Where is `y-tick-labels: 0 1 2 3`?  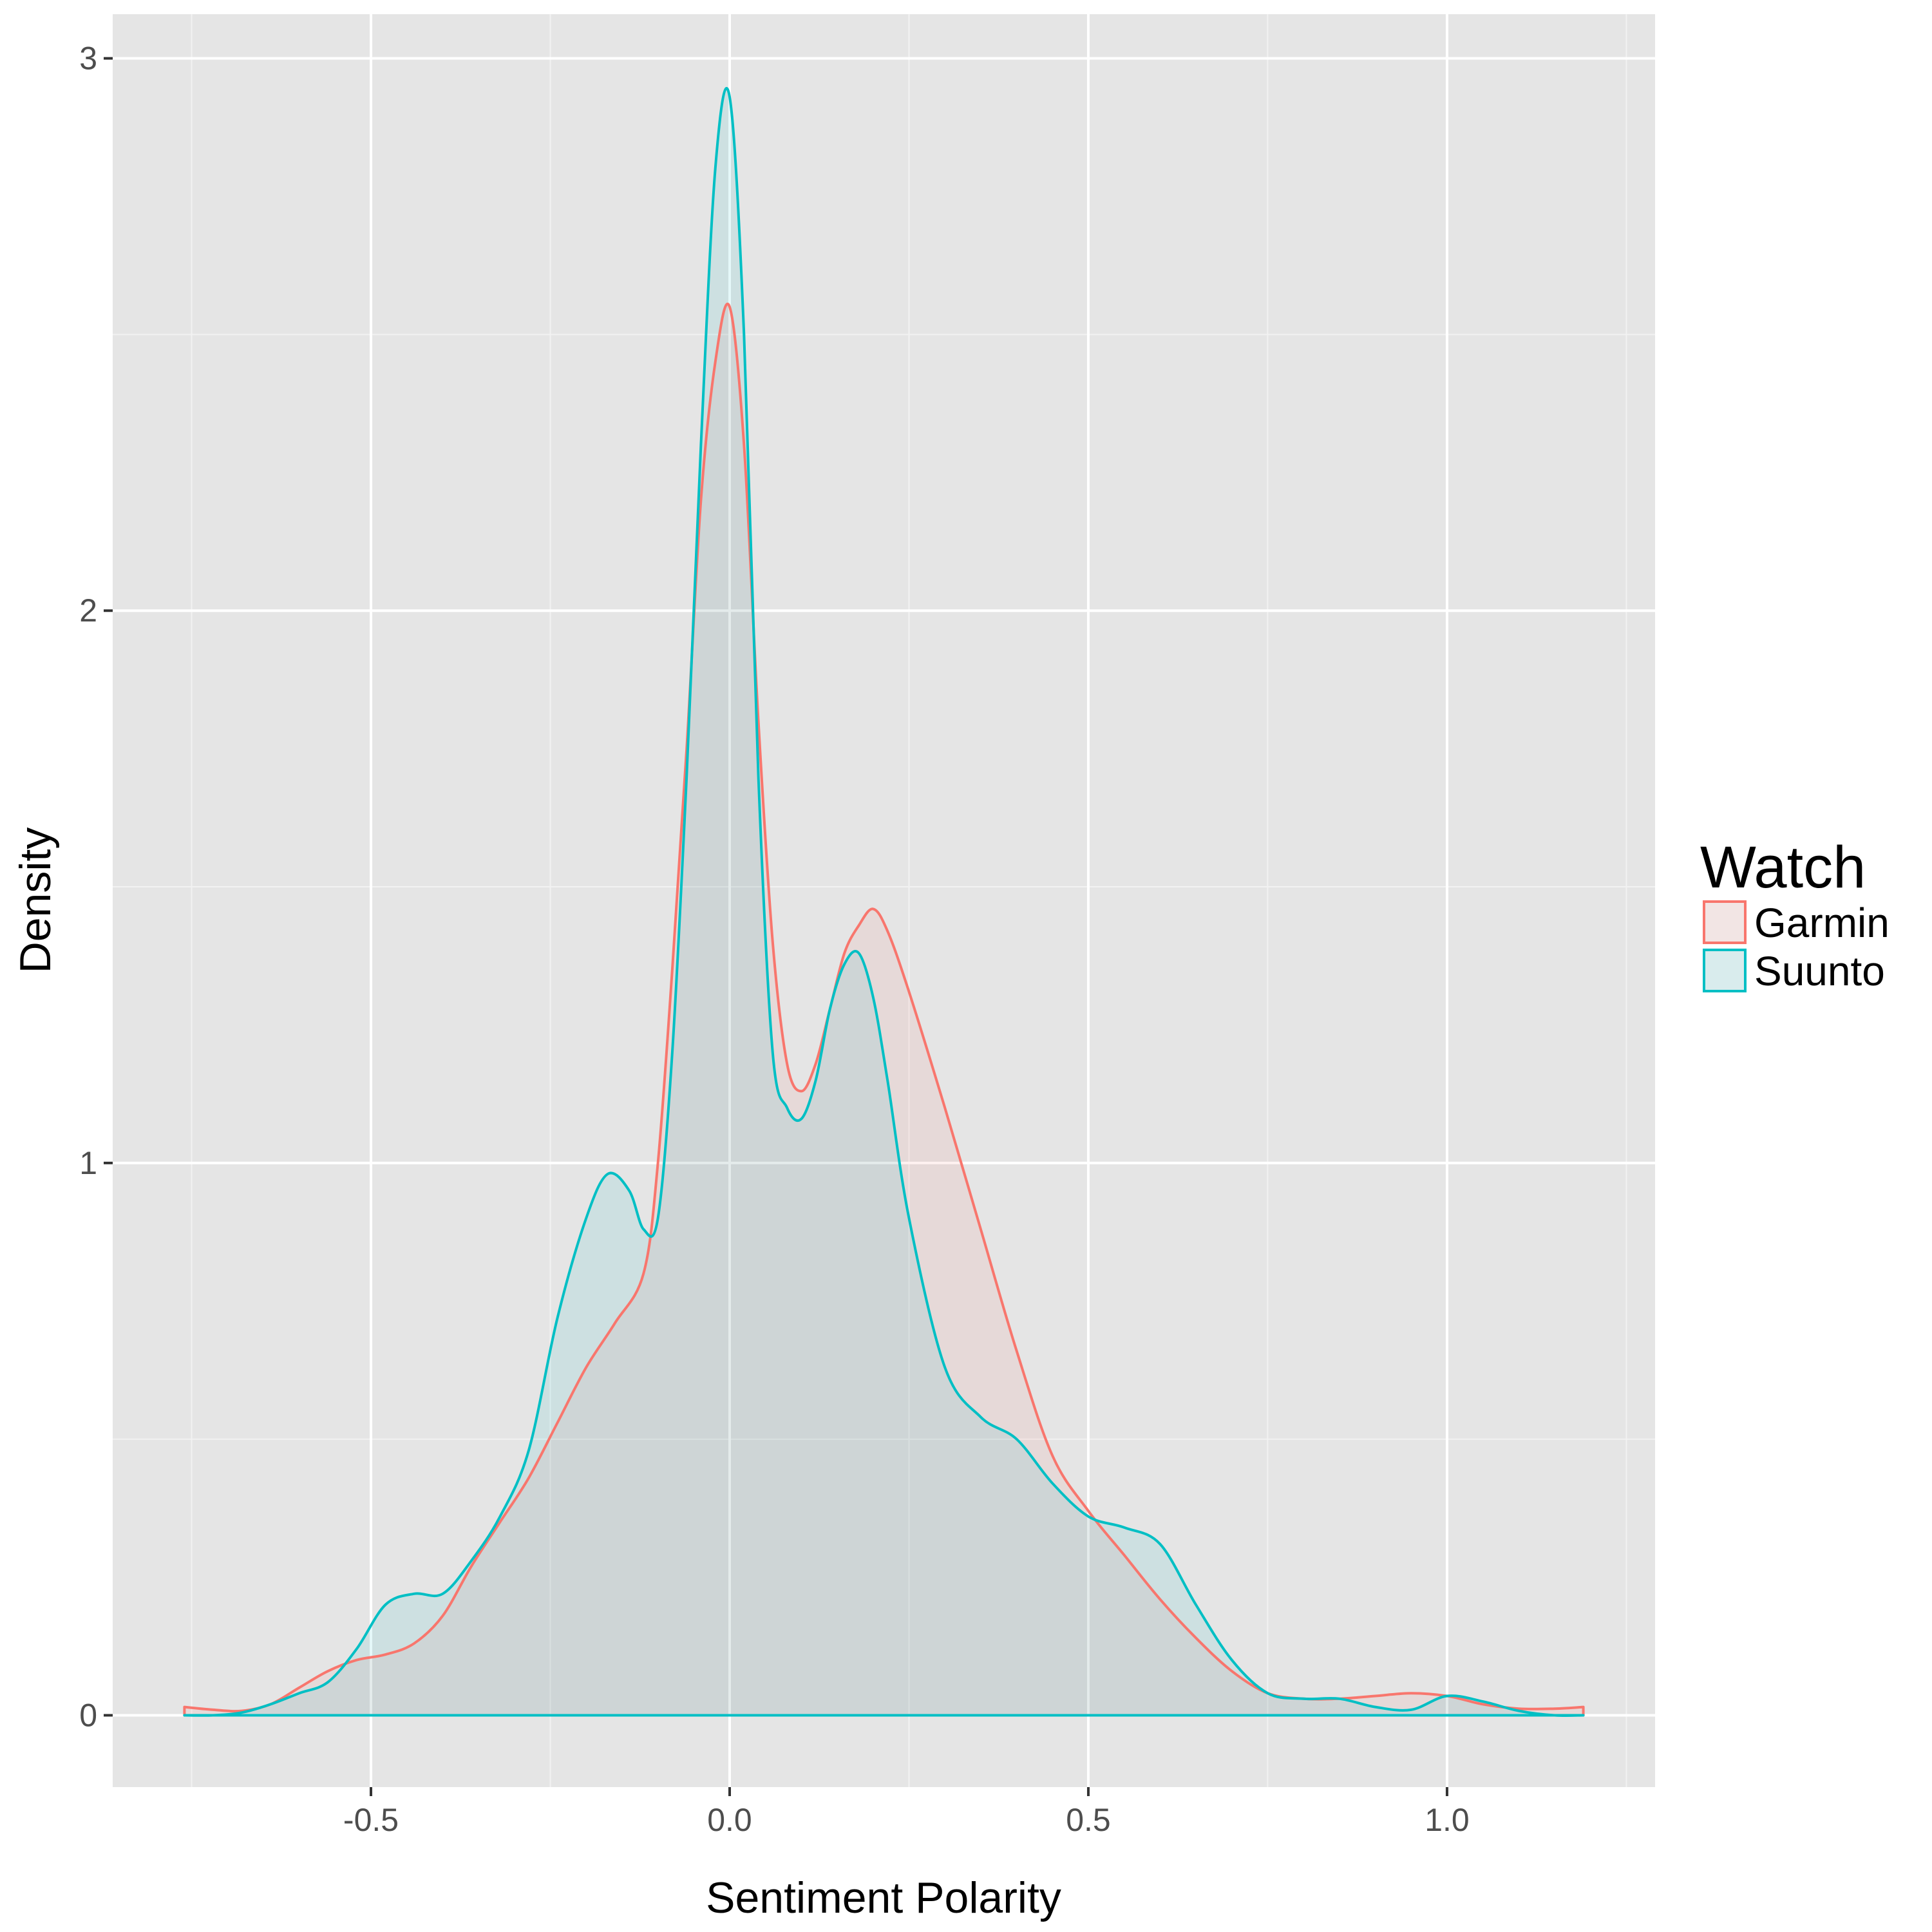
y-tick-labels: 0 1 2 3 is located at coordinates (88, 887).